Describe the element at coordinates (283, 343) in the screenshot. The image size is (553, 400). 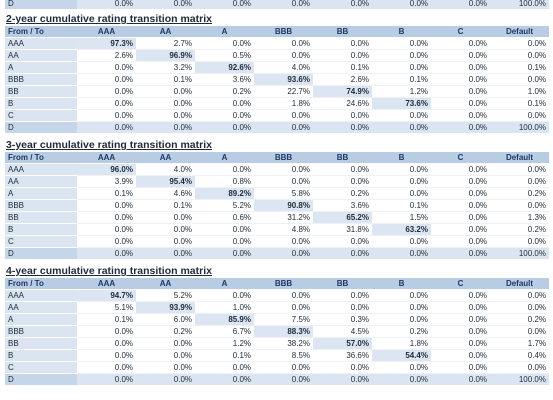
I see `cell: 38.2%` at that location.